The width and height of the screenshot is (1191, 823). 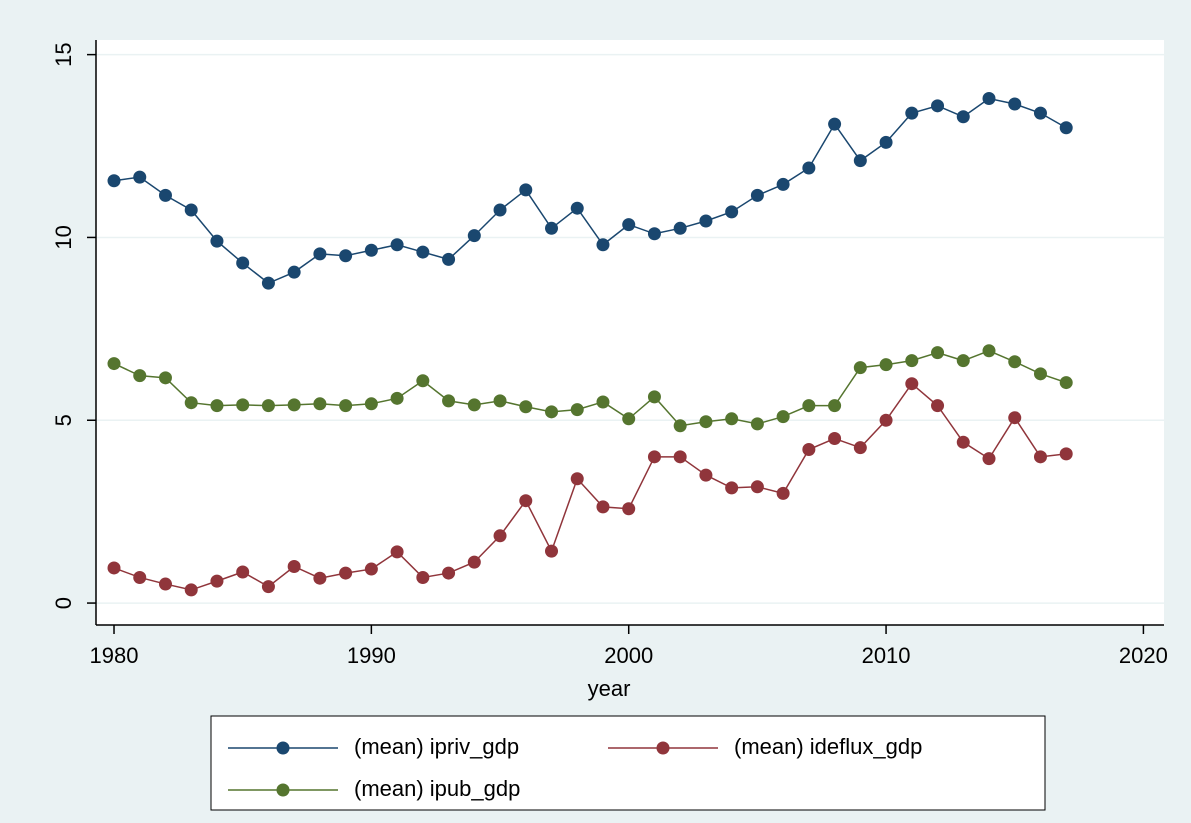 What do you see at coordinates (63, 603) in the screenshot?
I see `y-tick-label: 0` at bounding box center [63, 603].